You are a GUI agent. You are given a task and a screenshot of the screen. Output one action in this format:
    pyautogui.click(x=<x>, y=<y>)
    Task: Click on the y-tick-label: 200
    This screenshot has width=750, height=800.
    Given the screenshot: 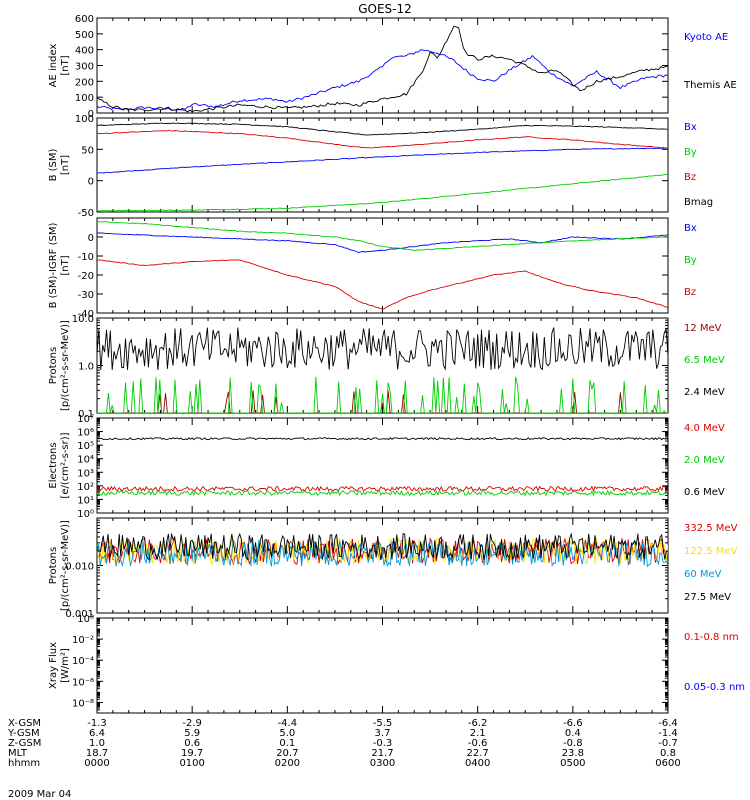 What is the action you would take?
    pyautogui.click(x=84, y=82)
    